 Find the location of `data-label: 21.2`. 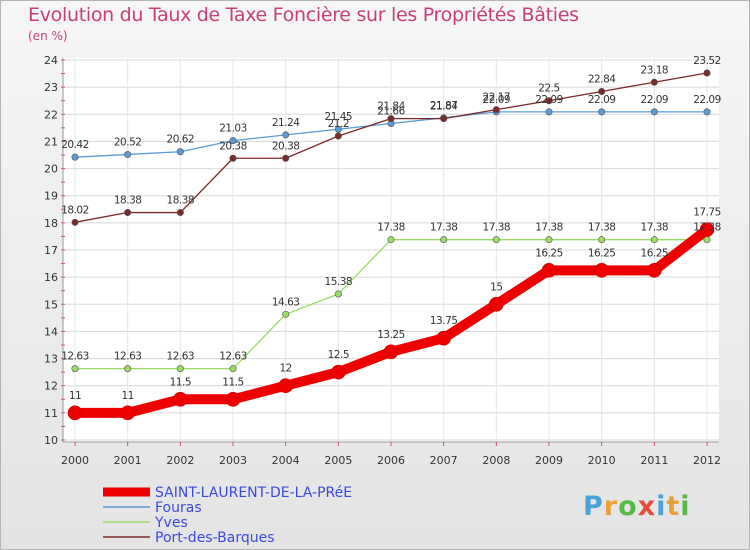

data-label: 21.2 is located at coordinates (338, 124).